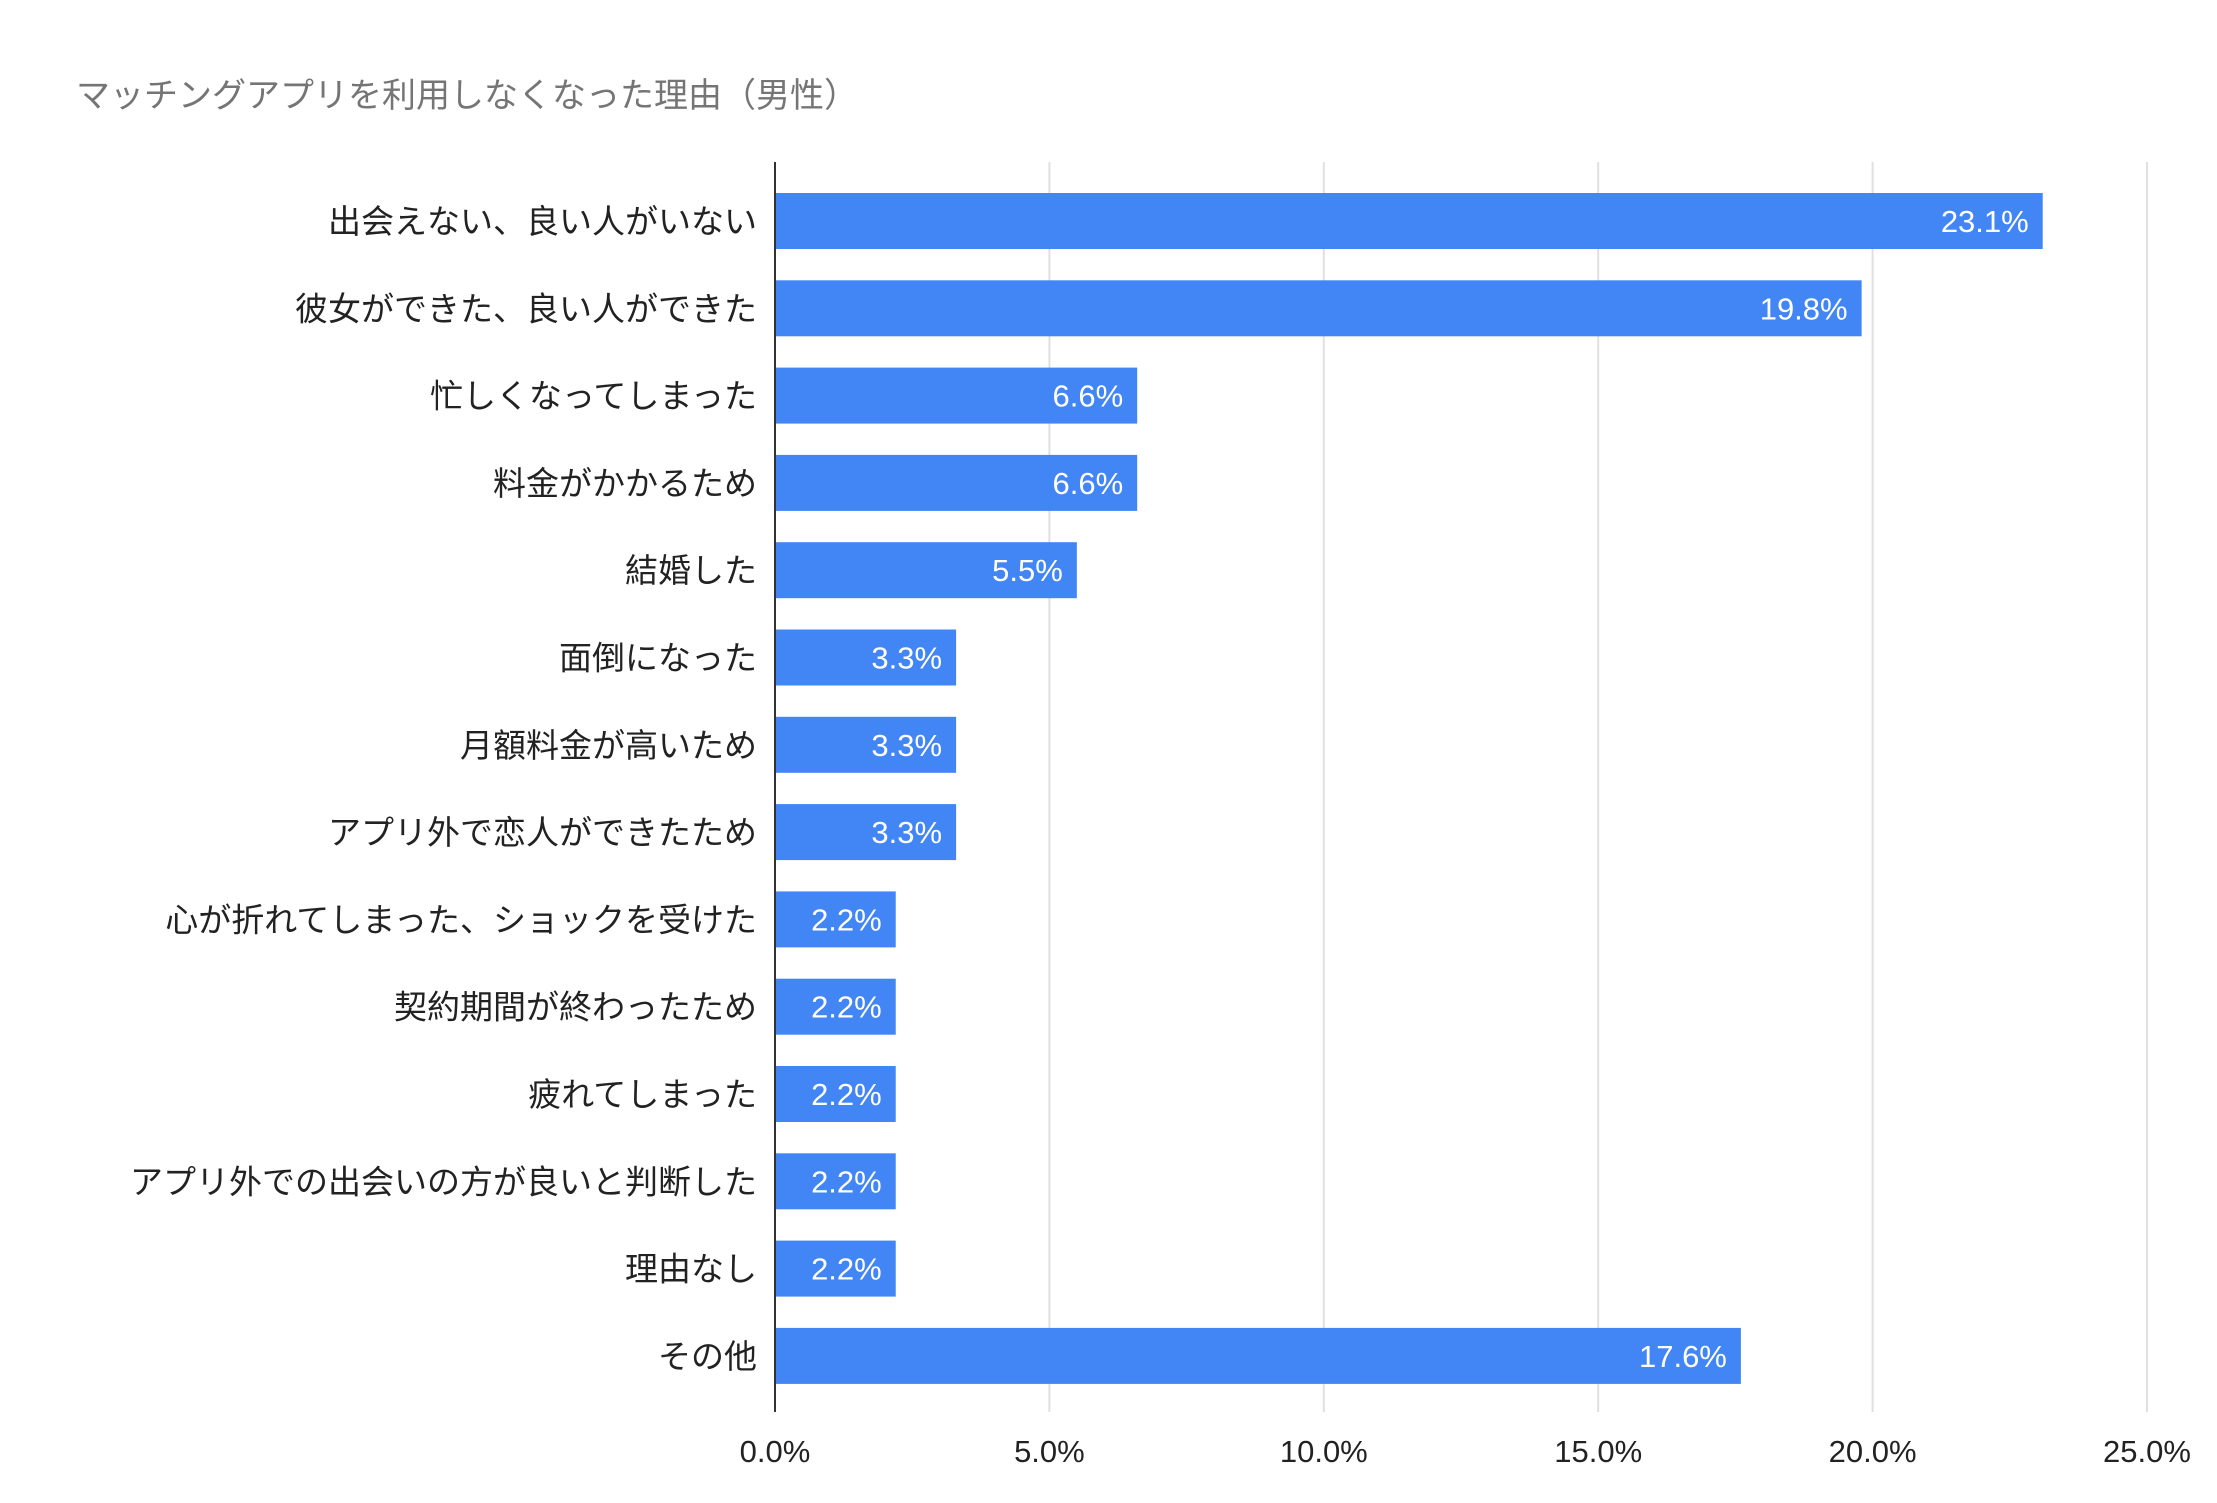  What do you see at coordinates (461, 919) in the screenshot?
I see `category-label: 心が折れてしまった、ショックを受けた` at bounding box center [461, 919].